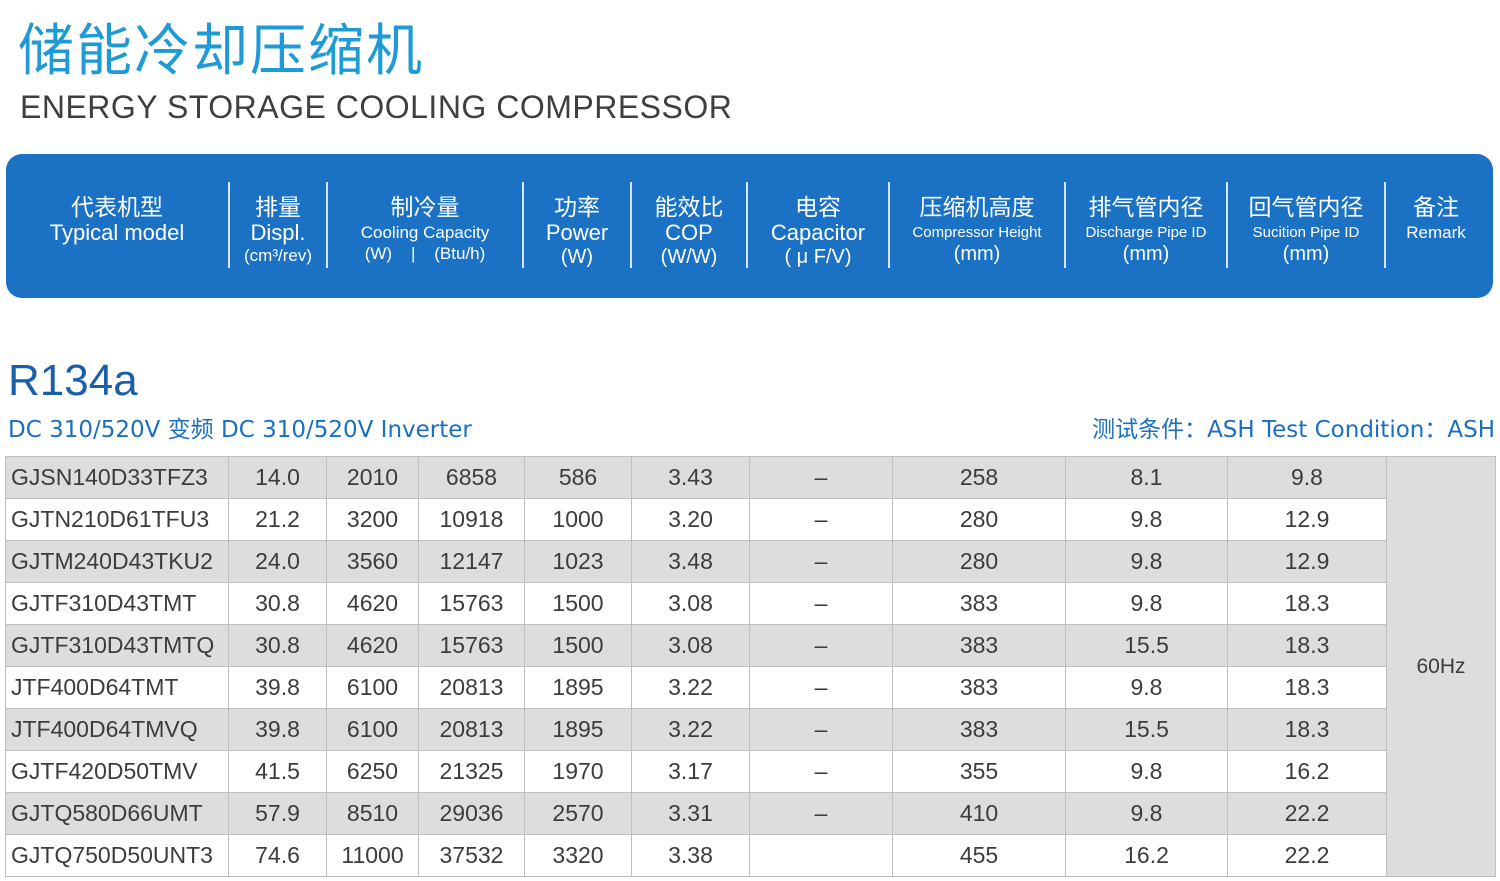 The image size is (1500, 881). What do you see at coordinates (1307, 561) in the screenshot?
I see `suction-pipe-cell: 12.9` at bounding box center [1307, 561].